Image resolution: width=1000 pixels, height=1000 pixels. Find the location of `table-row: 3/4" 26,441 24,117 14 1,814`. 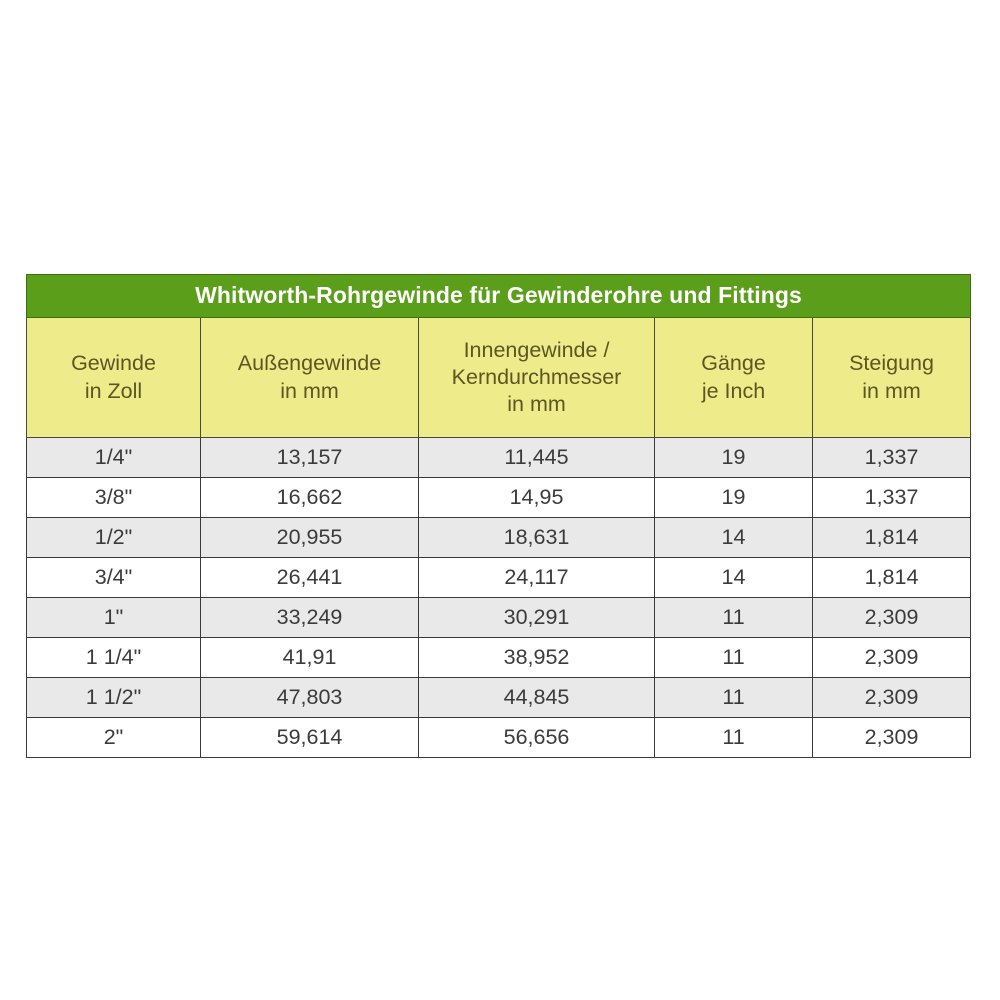

table-row: 3/4" 26,441 24,117 14 1,814 is located at coordinates (499, 577).